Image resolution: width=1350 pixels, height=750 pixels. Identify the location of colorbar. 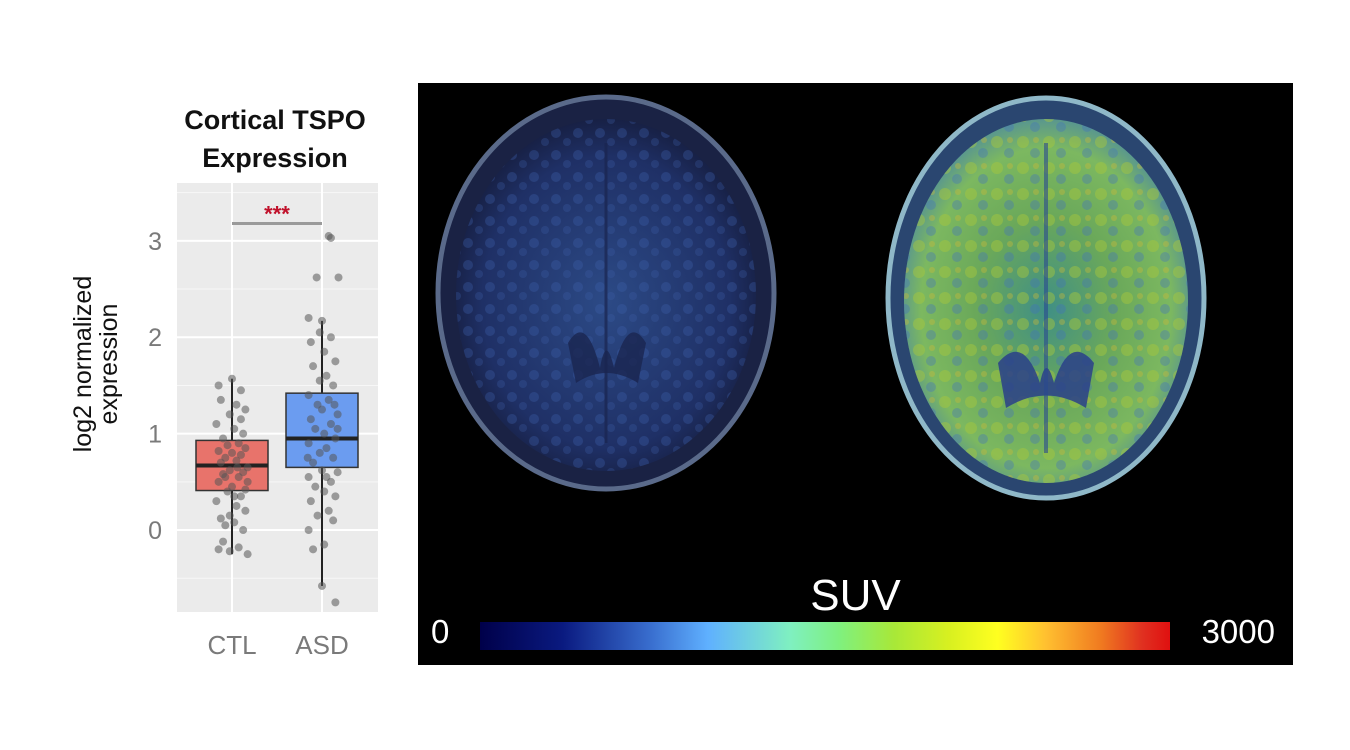
(825, 636).